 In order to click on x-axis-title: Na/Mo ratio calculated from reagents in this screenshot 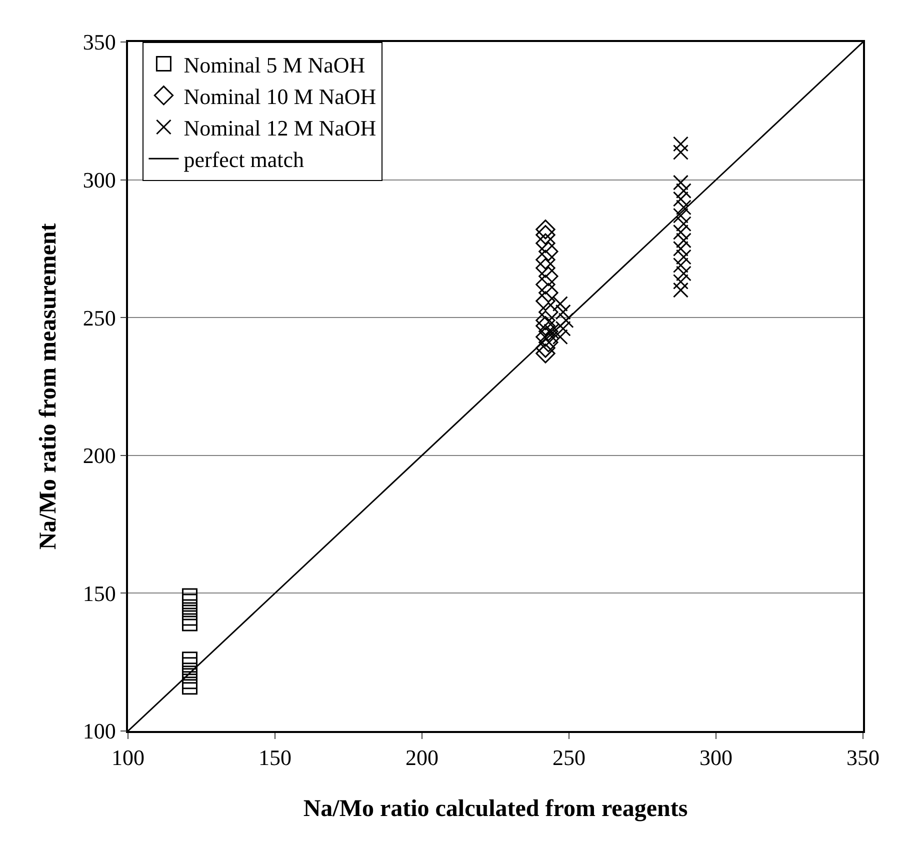, I will do `click(495, 809)`.